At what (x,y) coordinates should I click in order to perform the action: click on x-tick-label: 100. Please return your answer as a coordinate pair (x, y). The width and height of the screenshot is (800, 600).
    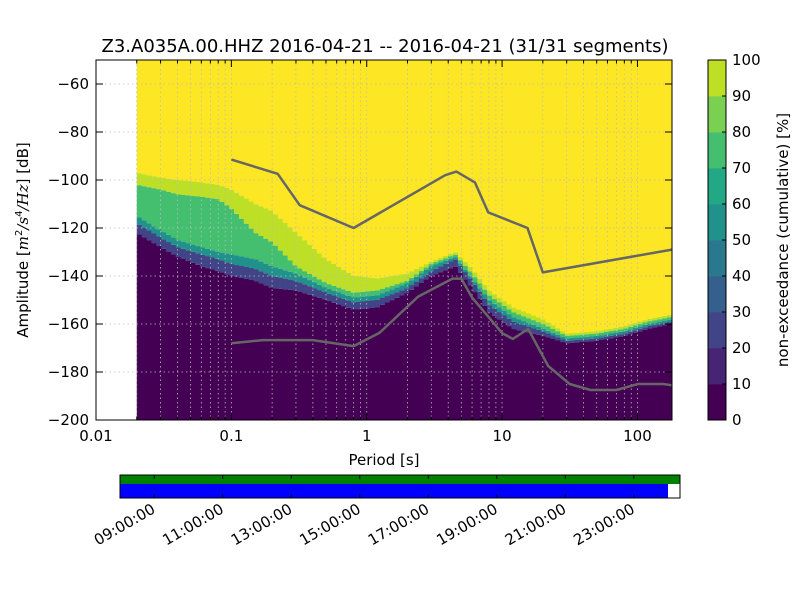
    Looking at the image, I should click on (637, 436).